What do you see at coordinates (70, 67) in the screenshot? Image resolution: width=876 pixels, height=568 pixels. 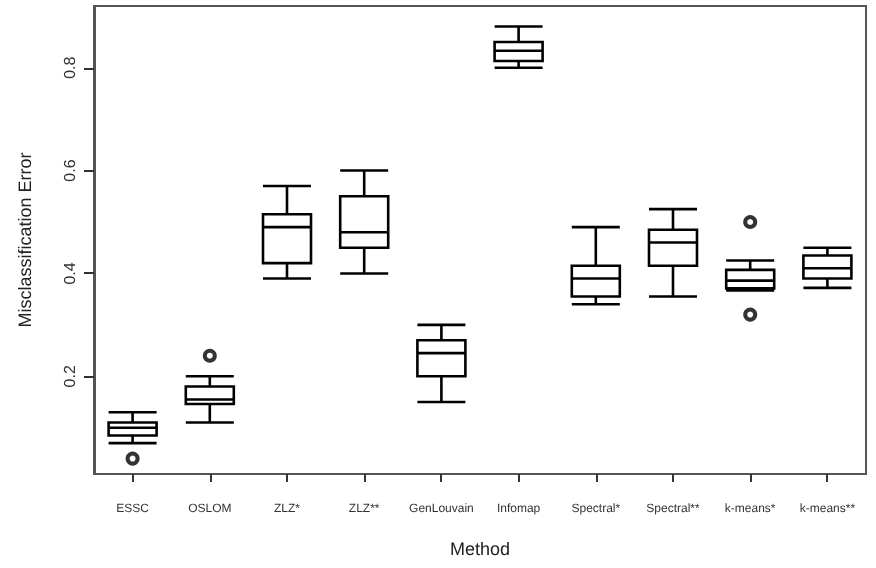 I see `y-tick-label: 0.8` at bounding box center [70, 67].